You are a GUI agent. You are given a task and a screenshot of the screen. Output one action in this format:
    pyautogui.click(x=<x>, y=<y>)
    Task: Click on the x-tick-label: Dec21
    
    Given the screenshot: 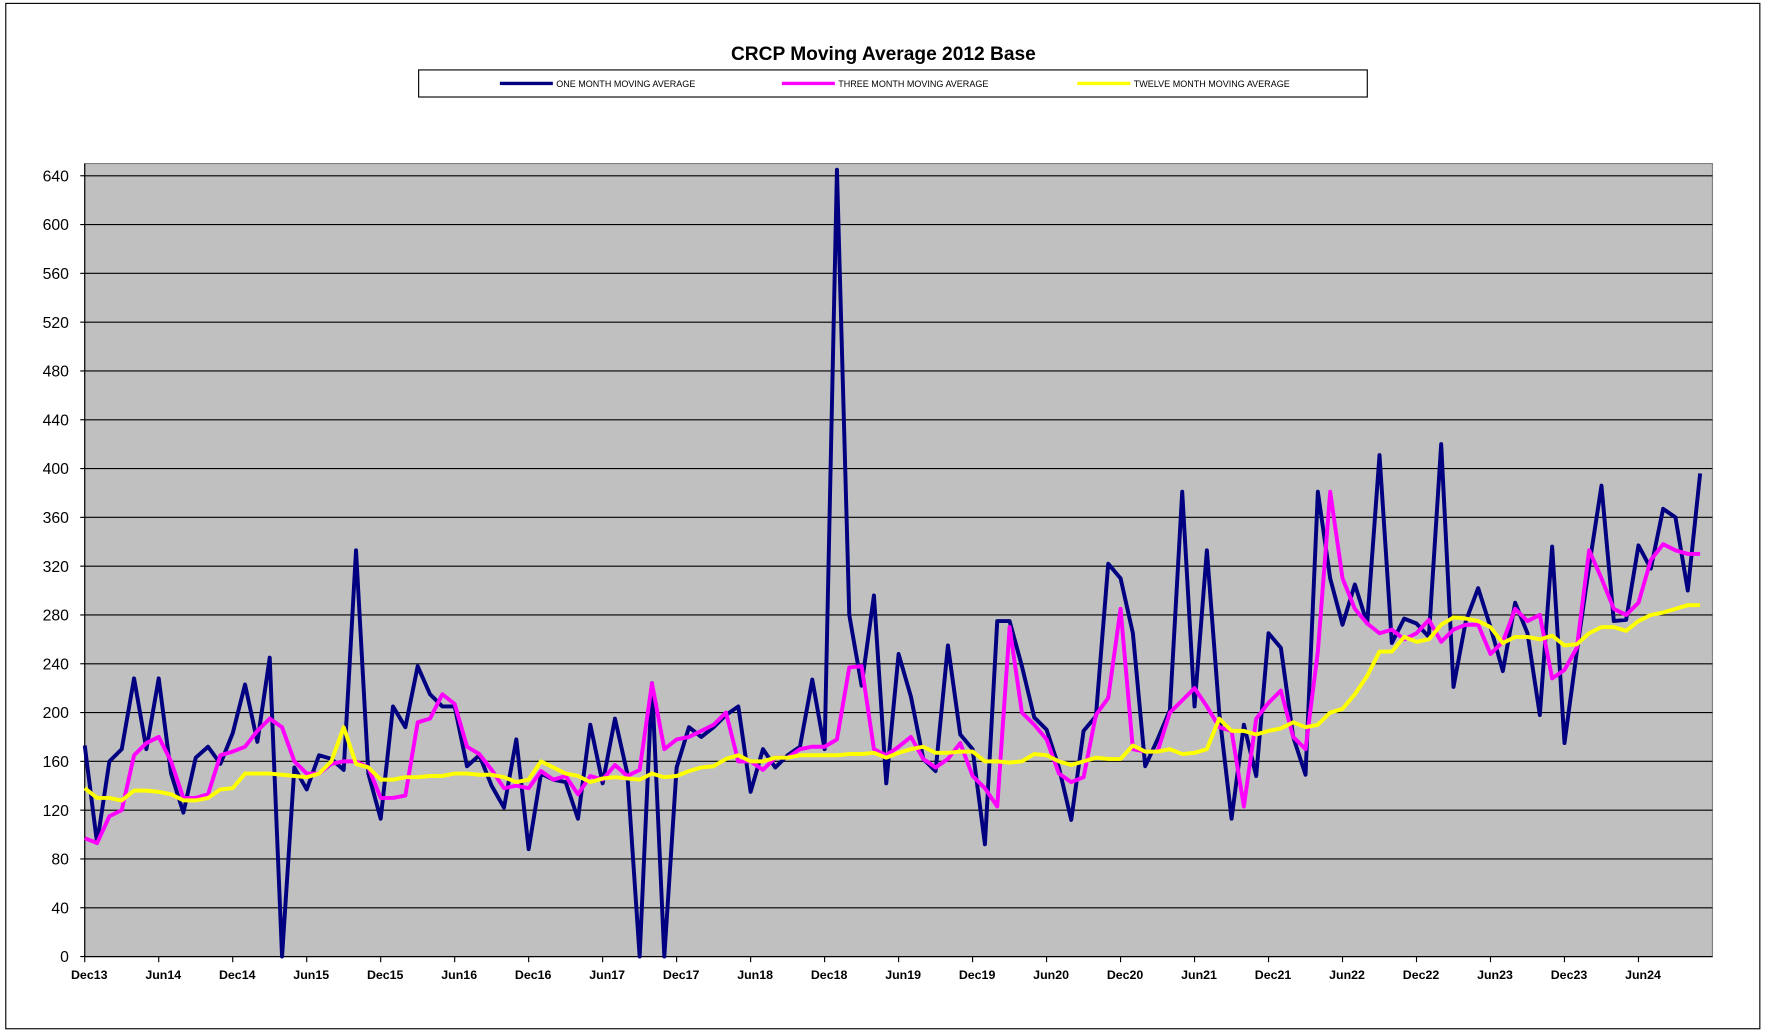 What is the action you would take?
    pyautogui.click(x=1273, y=975)
    